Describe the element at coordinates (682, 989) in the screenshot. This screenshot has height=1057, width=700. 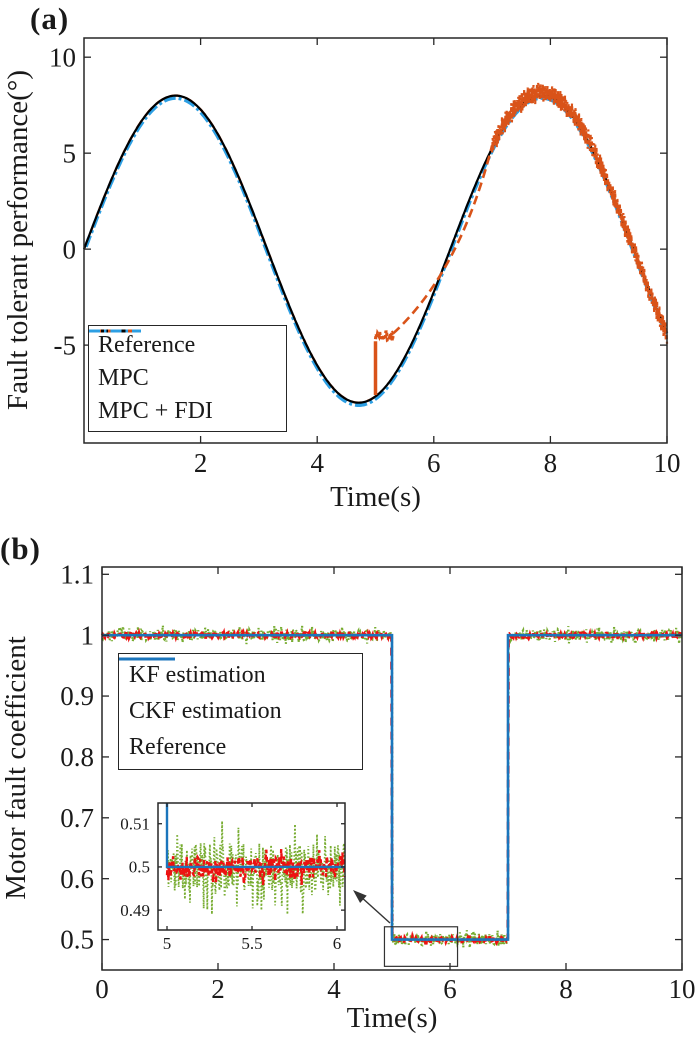
I see `panel-b-x-tick-label: 10` at that location.